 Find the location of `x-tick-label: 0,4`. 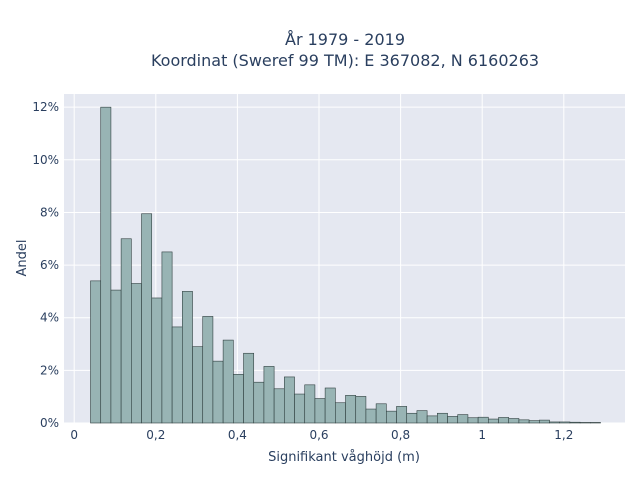

x-tick-label: 0,4 is located at coordinates (237, 435).